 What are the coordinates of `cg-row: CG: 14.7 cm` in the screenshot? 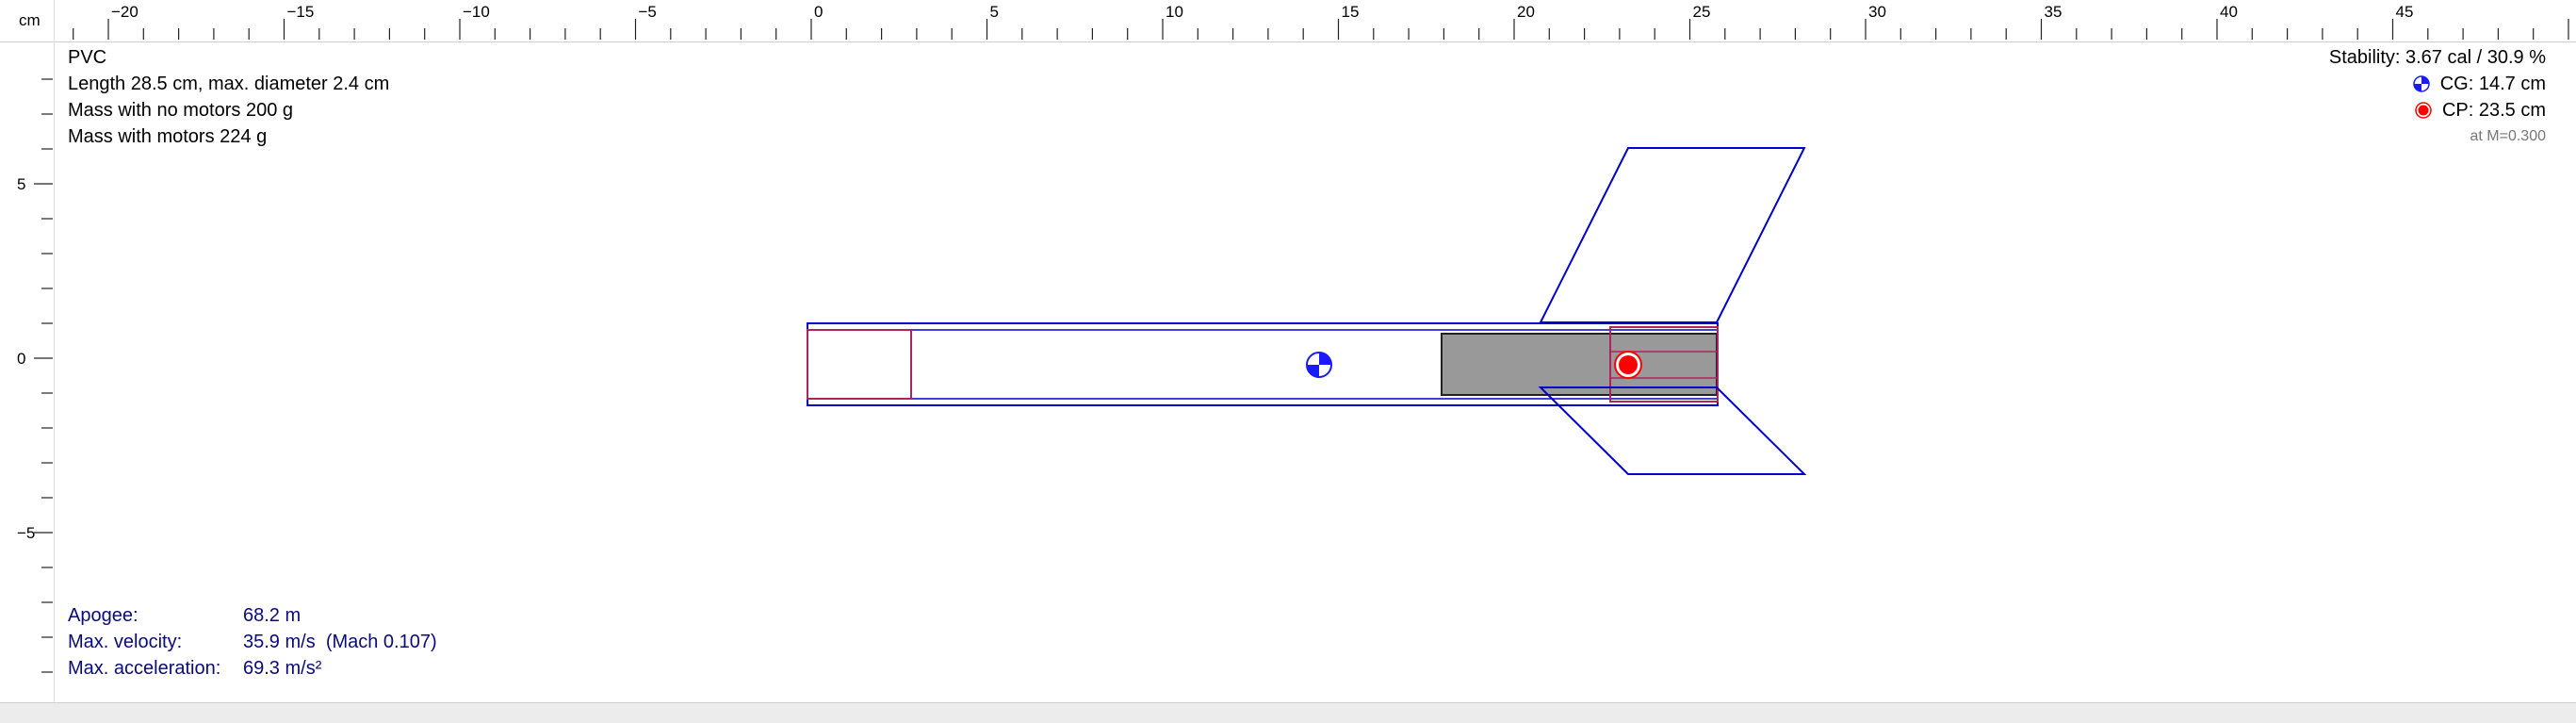 It's located at (2437, 84).